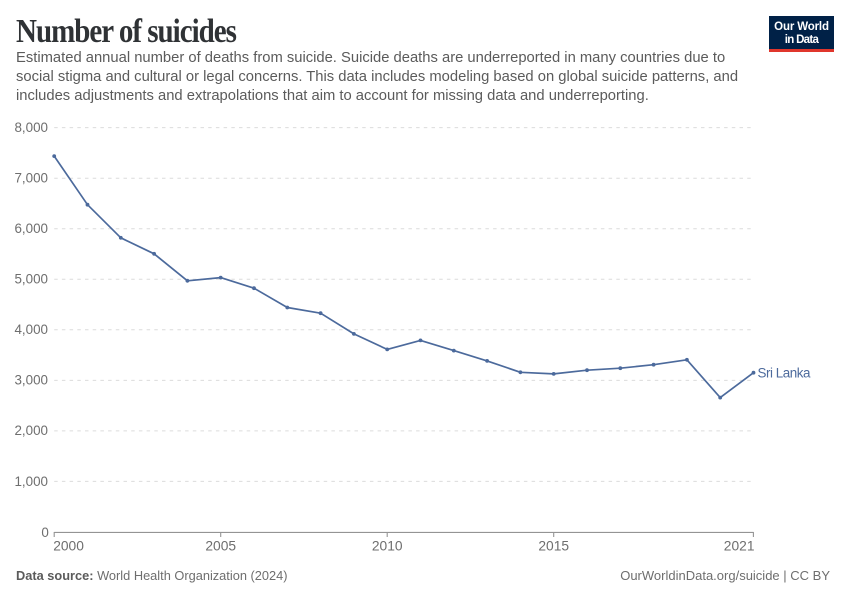 Image resolution: width=850 pixels, height=600 pixels. I want to click on svg-text: 2000, so click(68, 546).